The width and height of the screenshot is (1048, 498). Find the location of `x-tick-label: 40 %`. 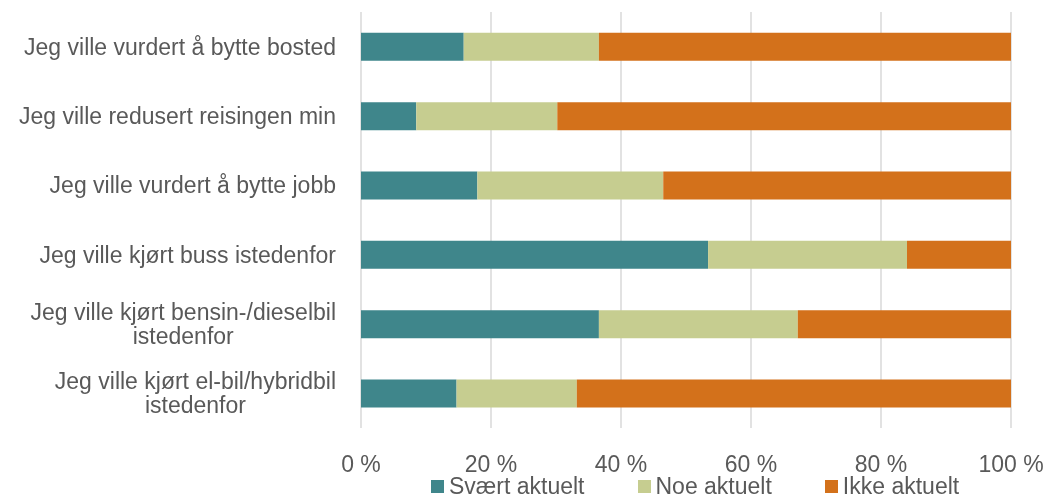

x-tick-label: 40 % is located at coordinates (621, 464).